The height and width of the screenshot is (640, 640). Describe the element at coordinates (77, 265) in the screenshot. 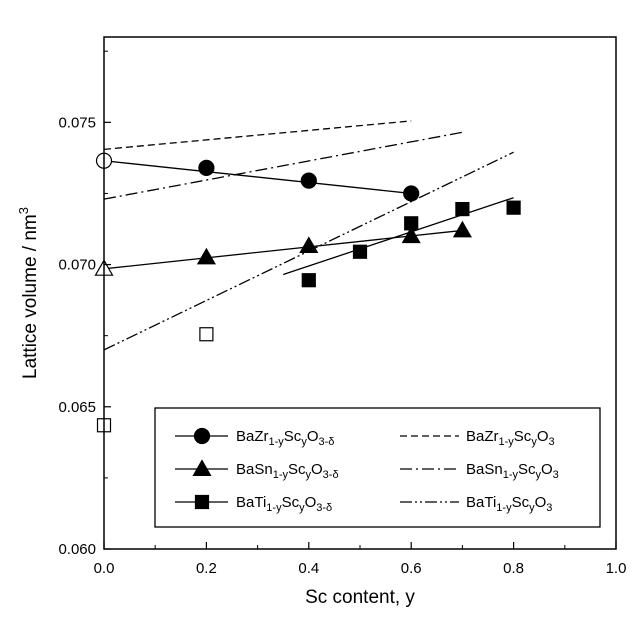

I see `y-tick-label: 0.070` at that location.